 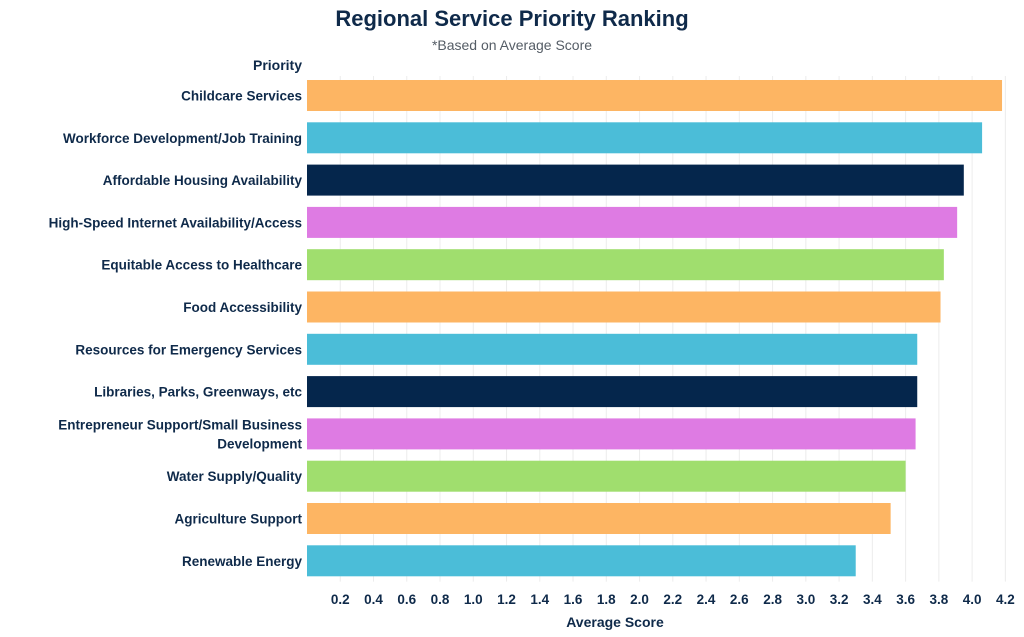 What do you see at coordinates (239, 519) in the screenshot?
I see `category-label: Agriculture Support` at bounding box center [239, 519].